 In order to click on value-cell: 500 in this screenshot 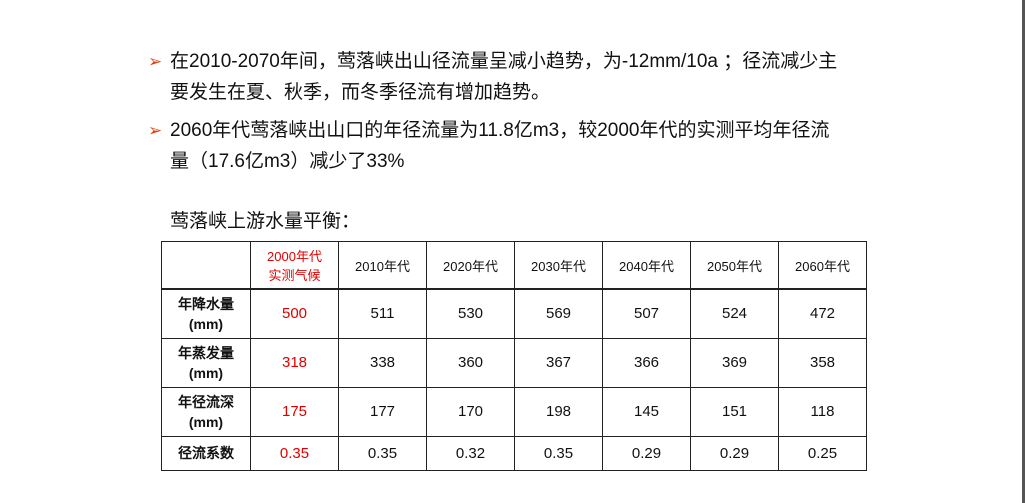, I will do `click(294, 313)`.